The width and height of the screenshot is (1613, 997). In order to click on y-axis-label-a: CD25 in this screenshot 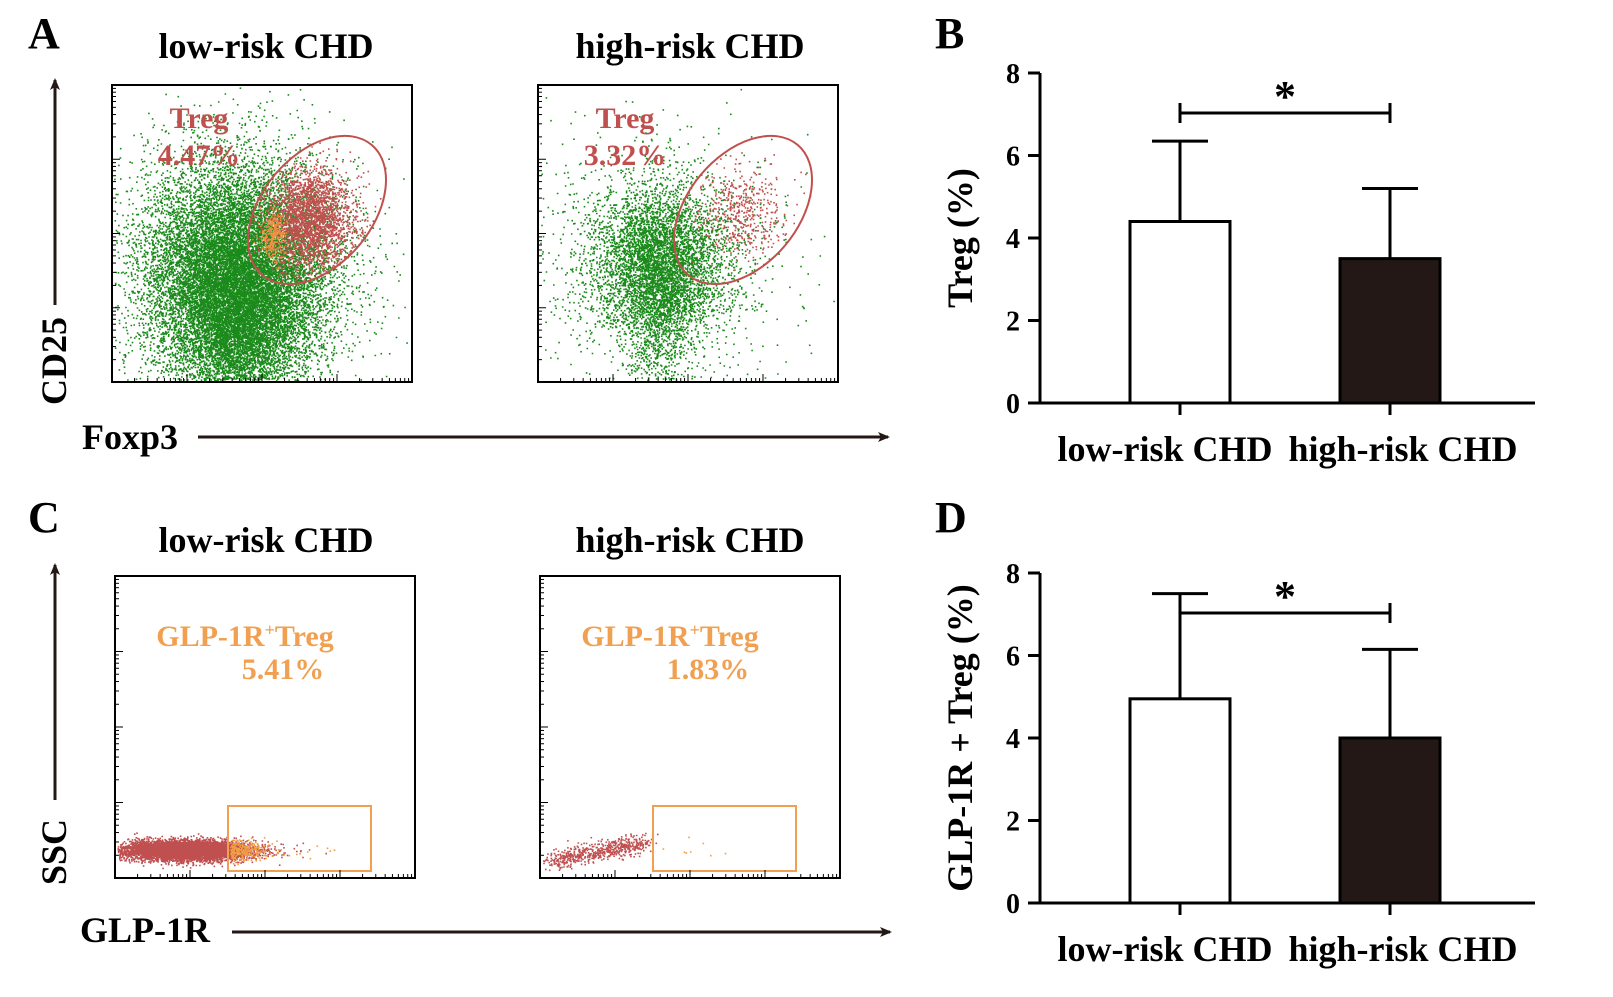, I will do `click(54, 361)`.